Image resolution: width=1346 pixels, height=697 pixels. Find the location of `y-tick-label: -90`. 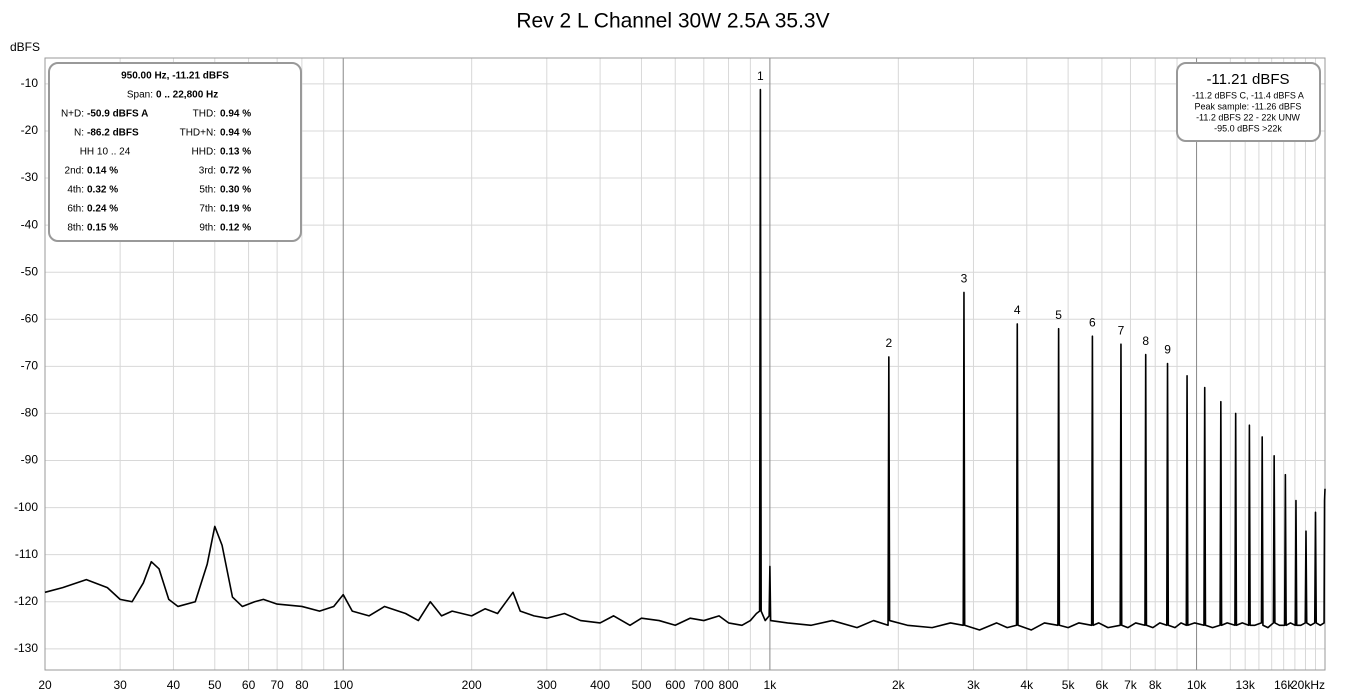

y-tick-label: -90 is located at coordinates (30, 460).